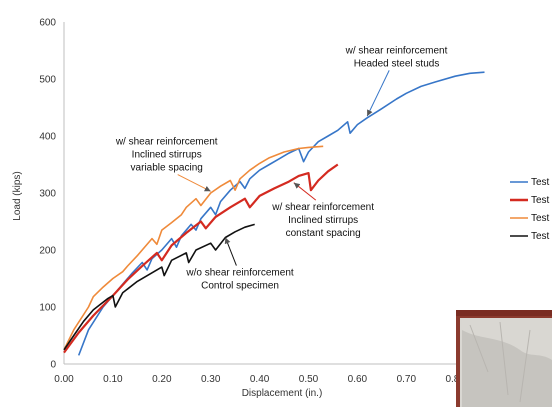  What do you see at coordinates (322, 207) in the screenshot?
I see `annotation-3-line-1: w/ shear reinforcement` at bounding box center [322, 207].